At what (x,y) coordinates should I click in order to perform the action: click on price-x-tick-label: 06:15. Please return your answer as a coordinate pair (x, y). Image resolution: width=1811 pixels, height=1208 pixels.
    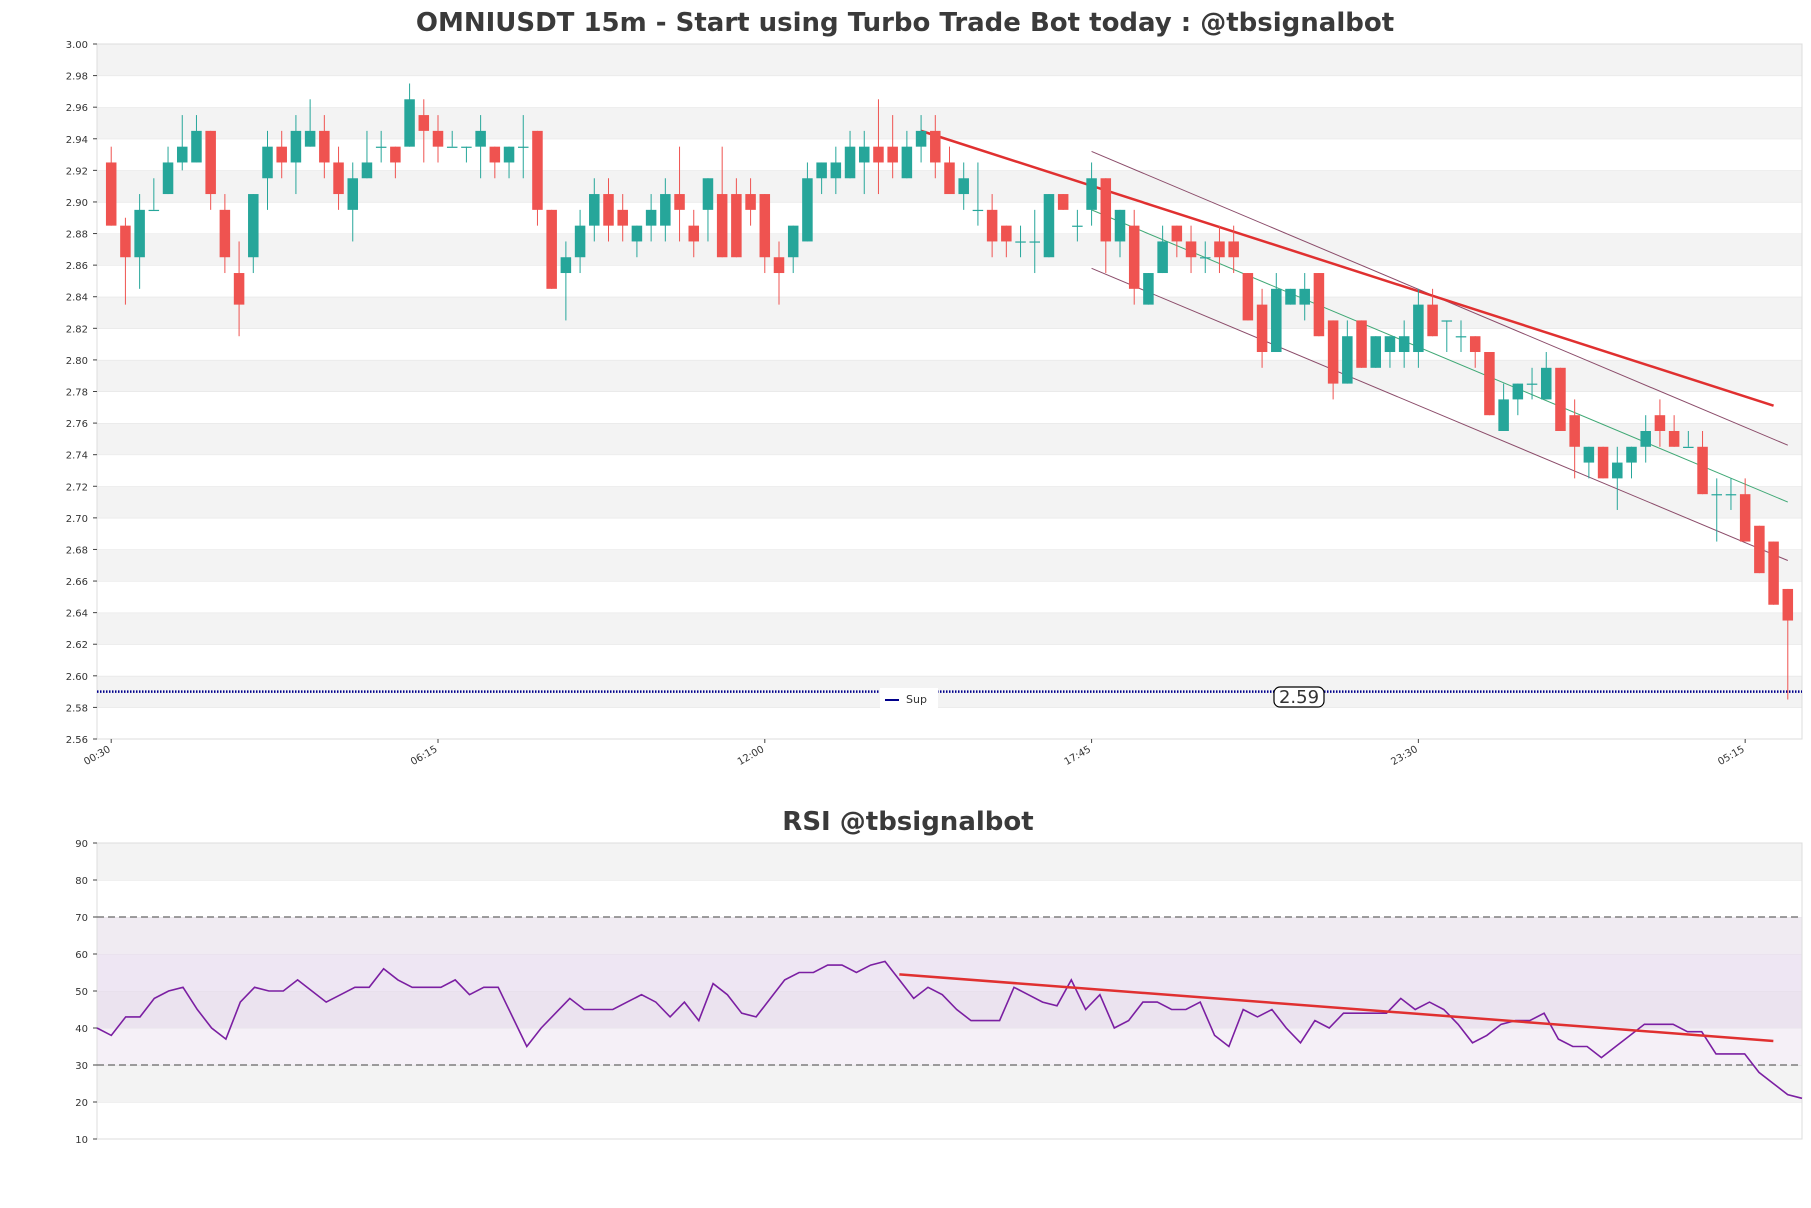
    Looking at the image, I should click on (424, 756).